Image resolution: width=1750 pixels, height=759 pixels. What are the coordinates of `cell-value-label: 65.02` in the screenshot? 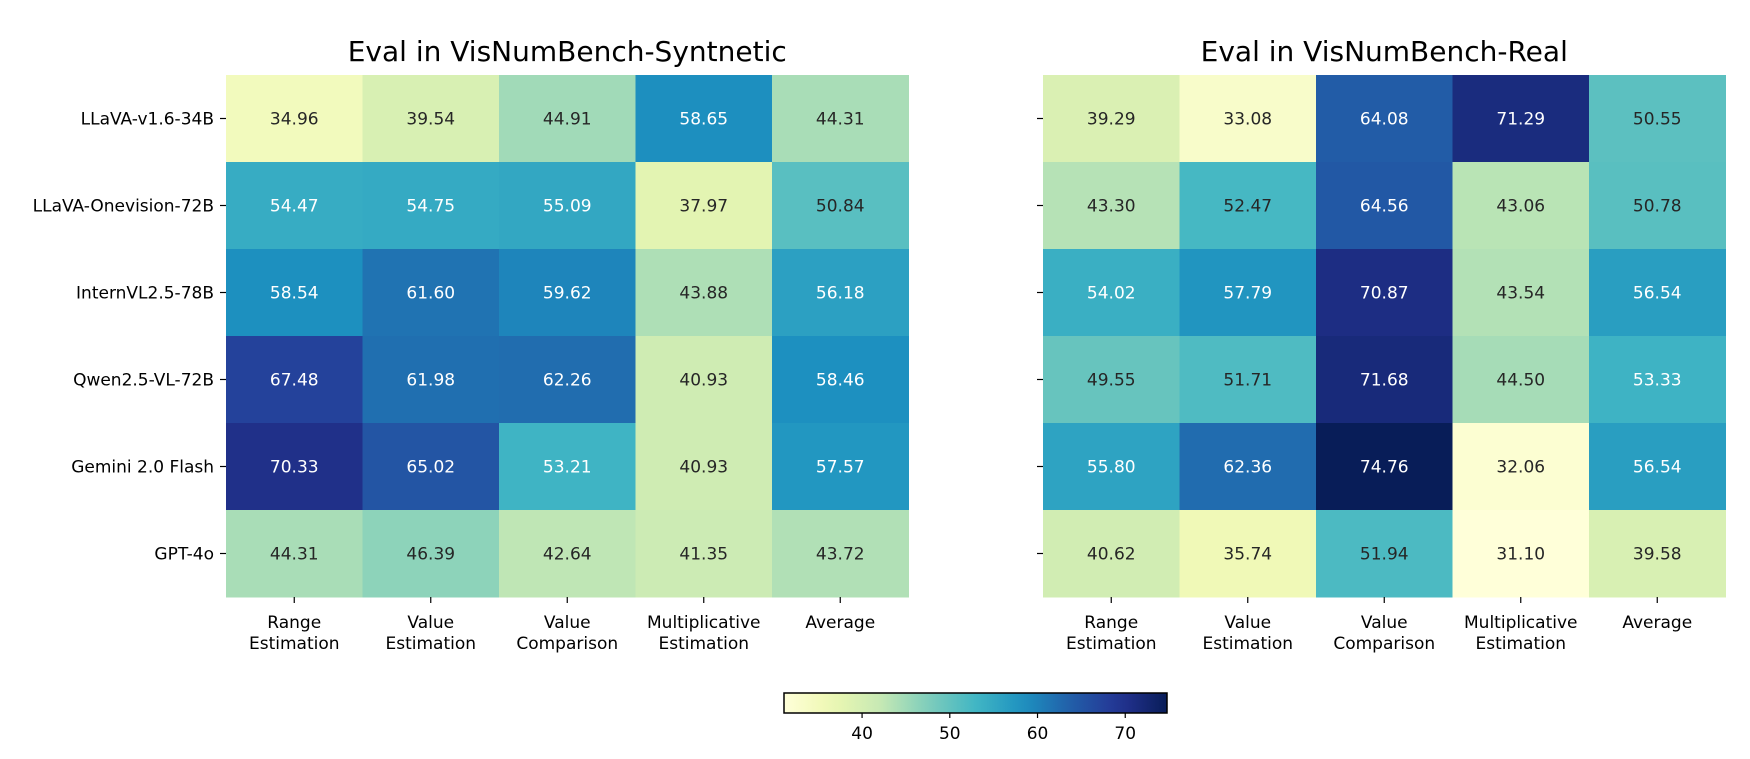 It's located at (430, 468).